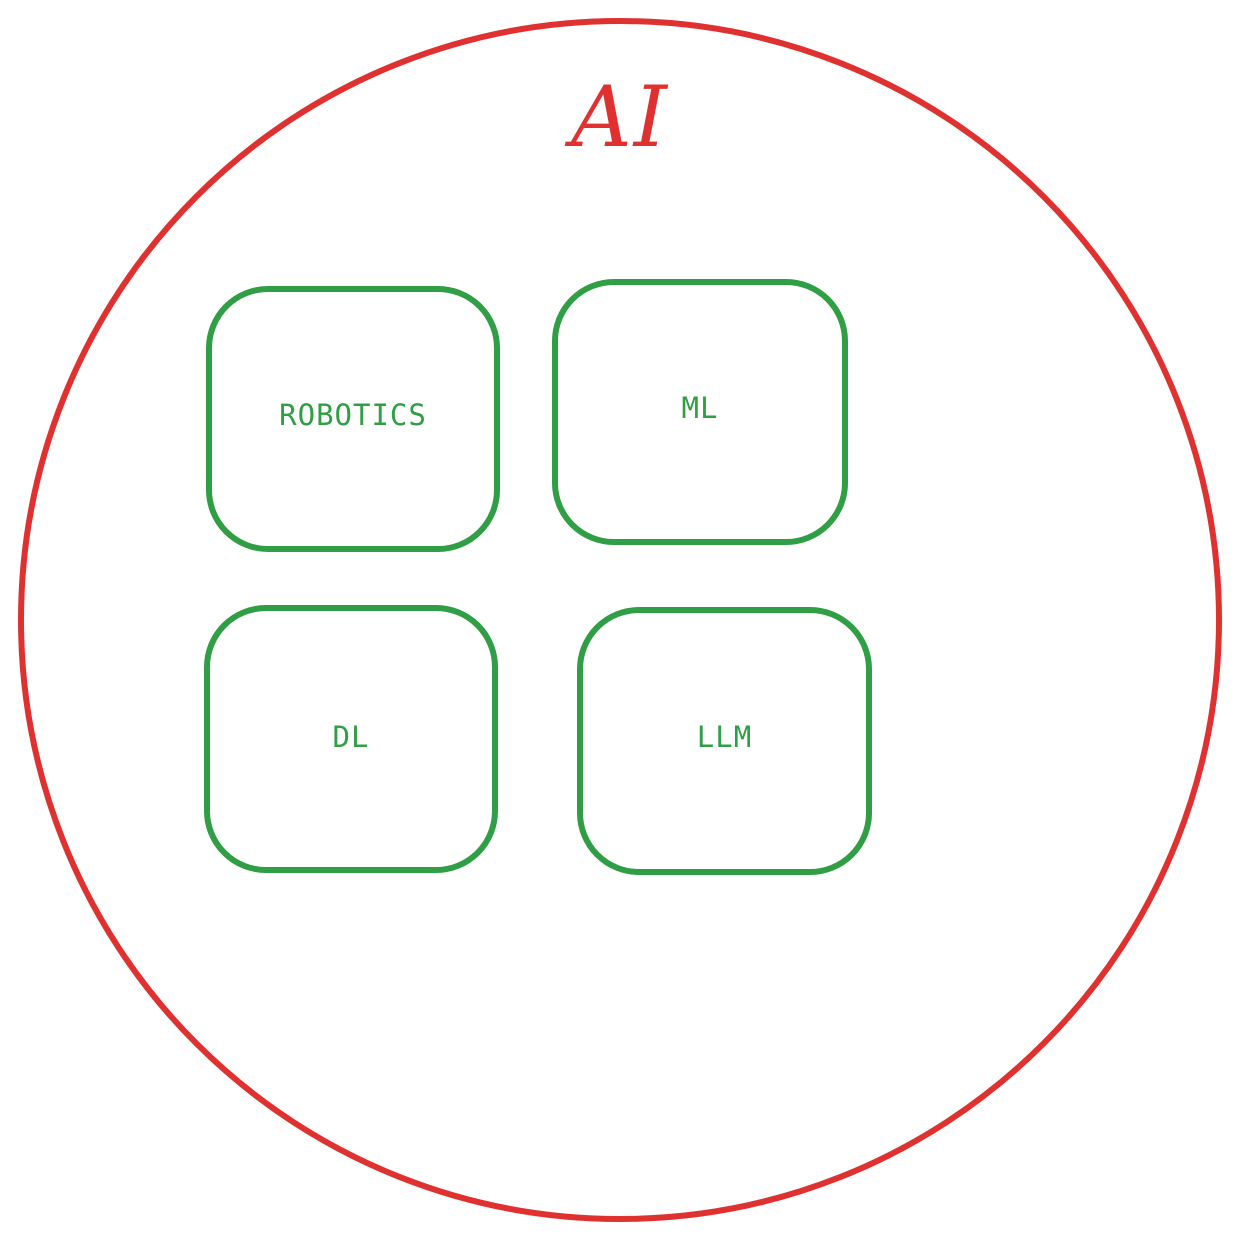  Describe the element at coordinates (353, 415) in the screenshot. I see `robotics-label: ROBOTICS` at that location.